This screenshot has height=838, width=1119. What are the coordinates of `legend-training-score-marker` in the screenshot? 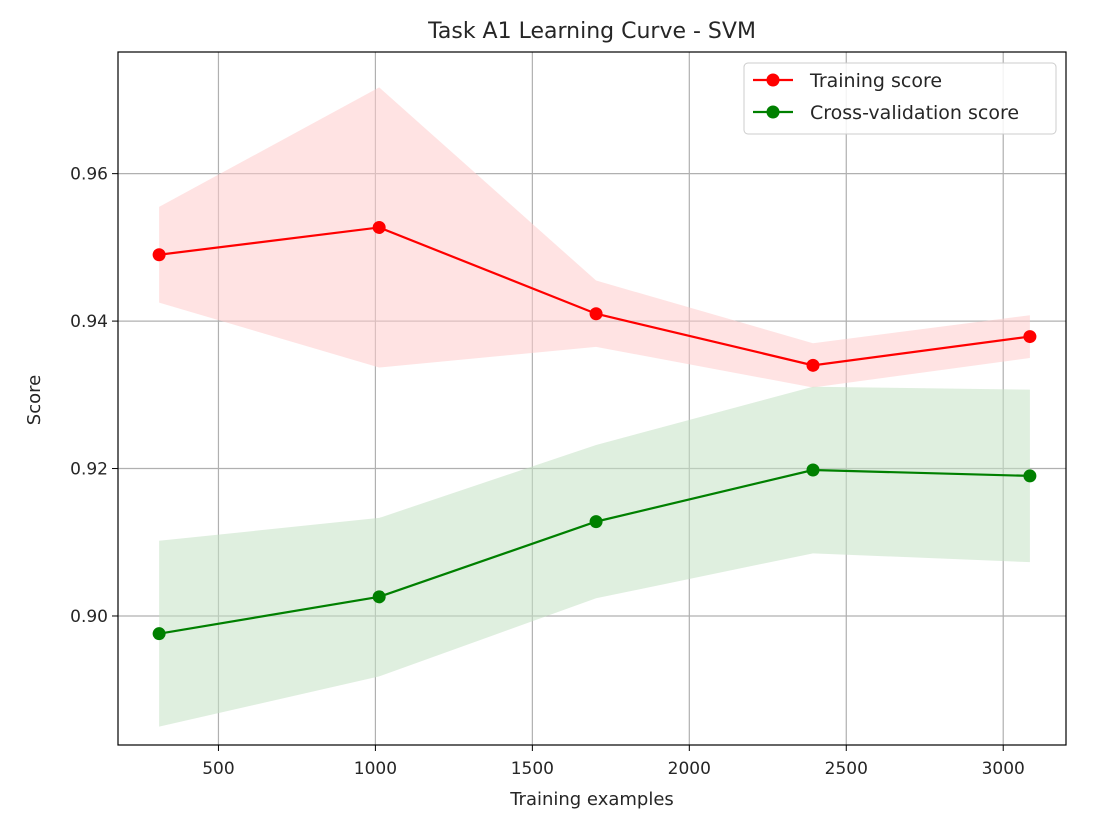 It's located at (773, 80).